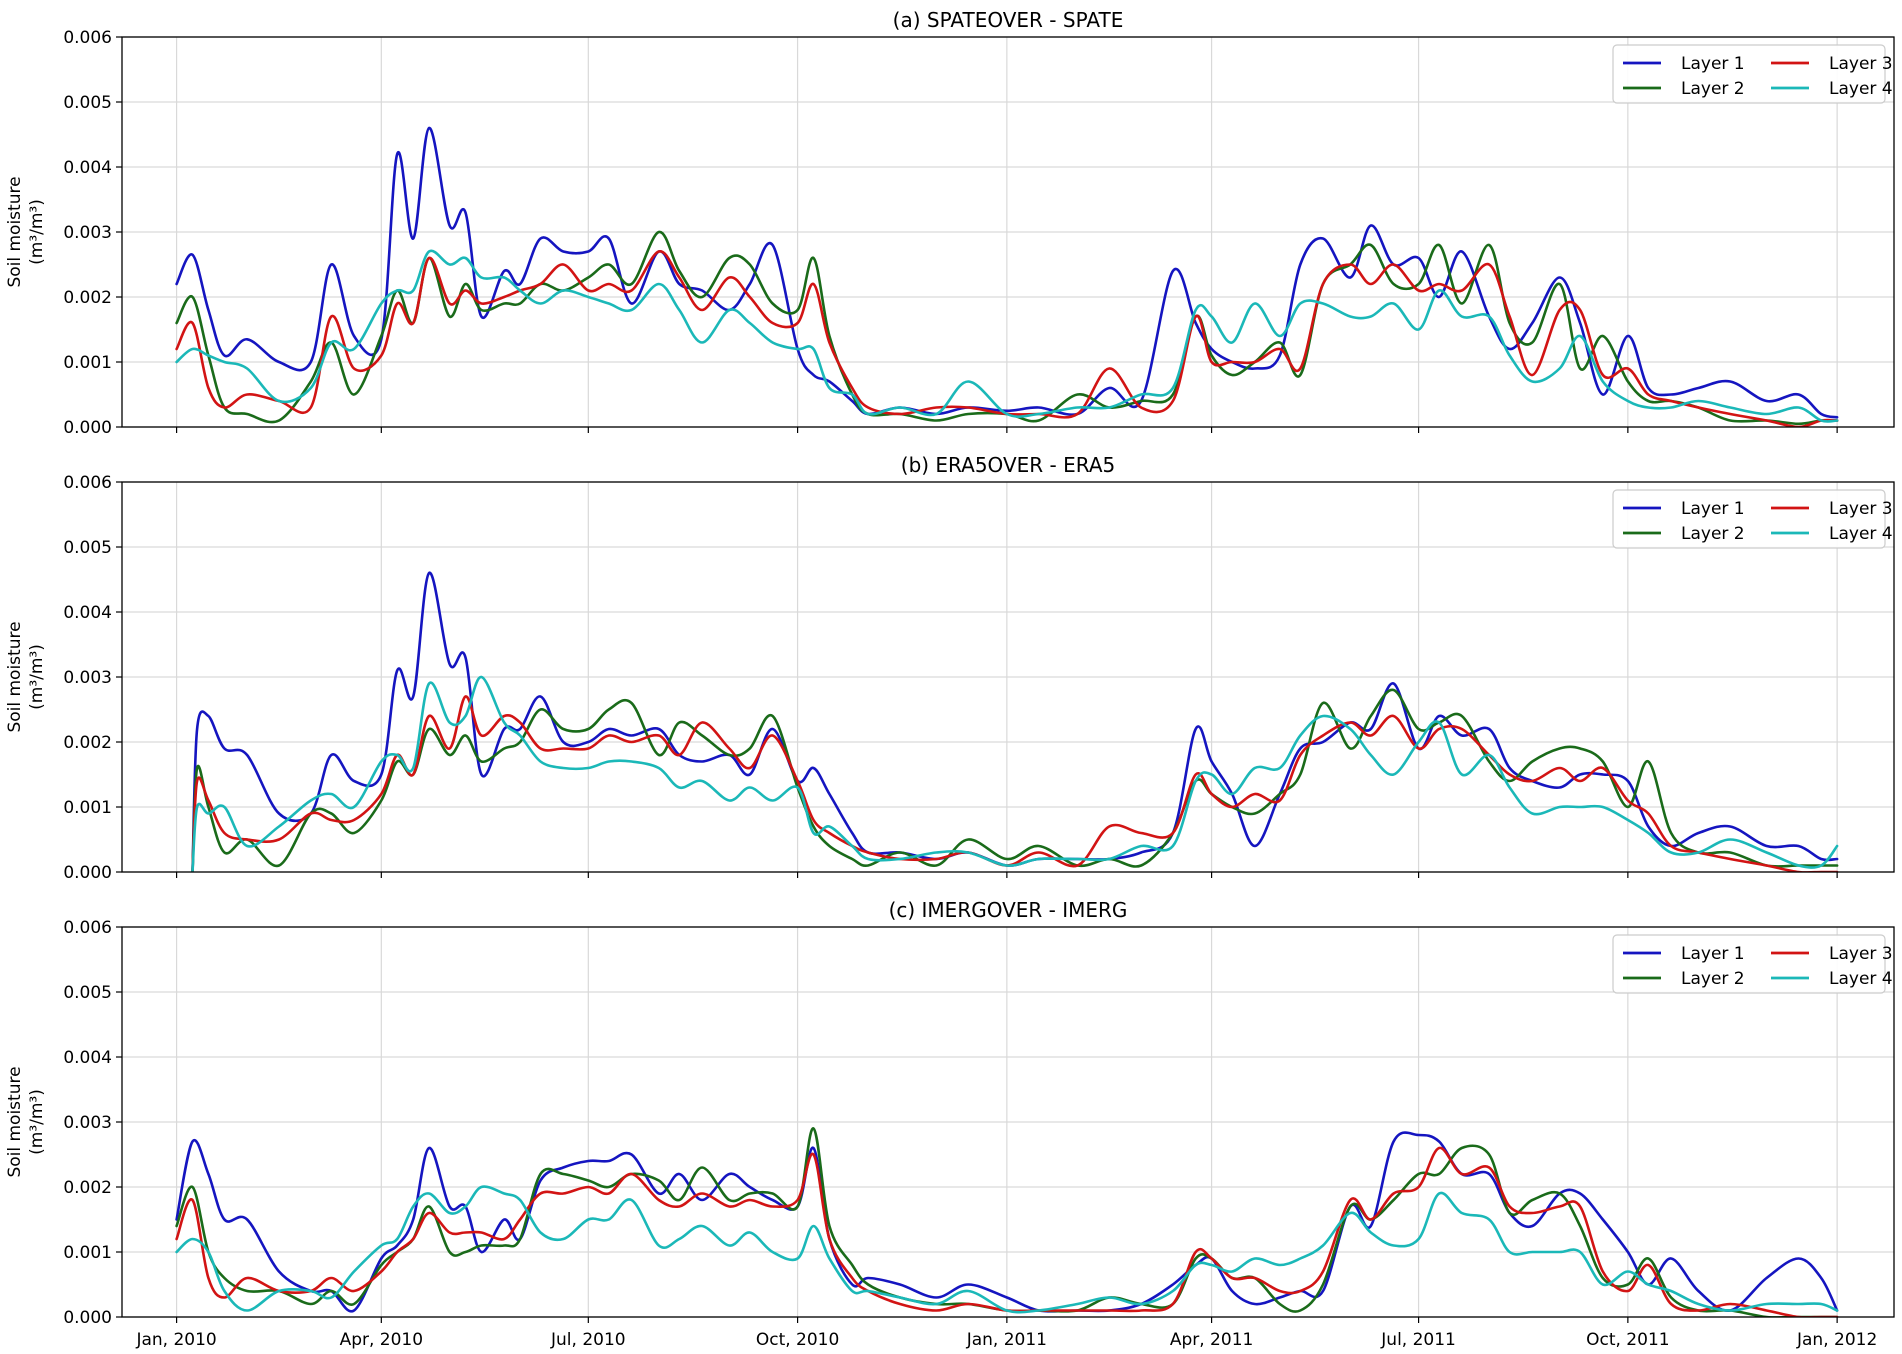  I want to click on x-tick-label: Apr, 2011, so click(1211, 1340).